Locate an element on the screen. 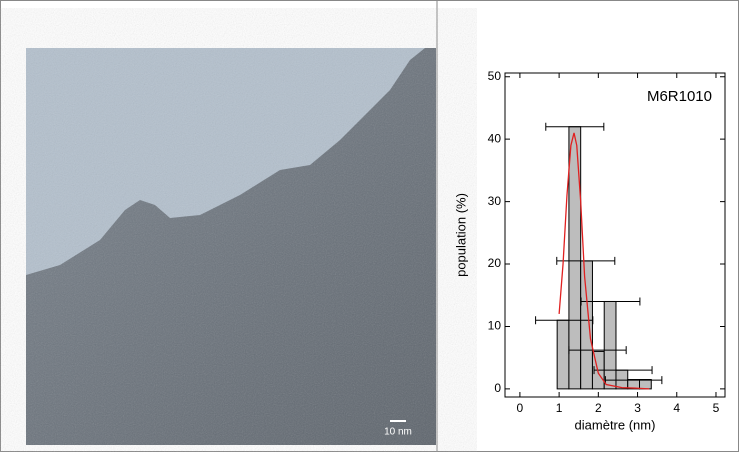  y-tick-label: 0 is located at coordinates (497, 388).